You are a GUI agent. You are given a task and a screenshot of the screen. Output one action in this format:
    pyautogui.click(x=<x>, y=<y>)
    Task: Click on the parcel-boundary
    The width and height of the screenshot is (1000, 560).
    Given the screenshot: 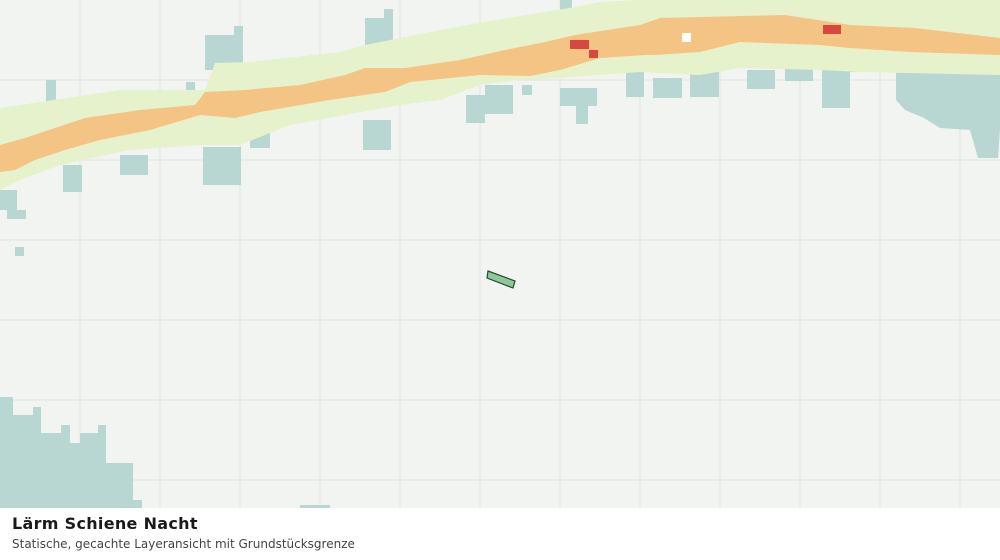 What is the action you would take?
    pyautogui.click(x=501, y=279)
    